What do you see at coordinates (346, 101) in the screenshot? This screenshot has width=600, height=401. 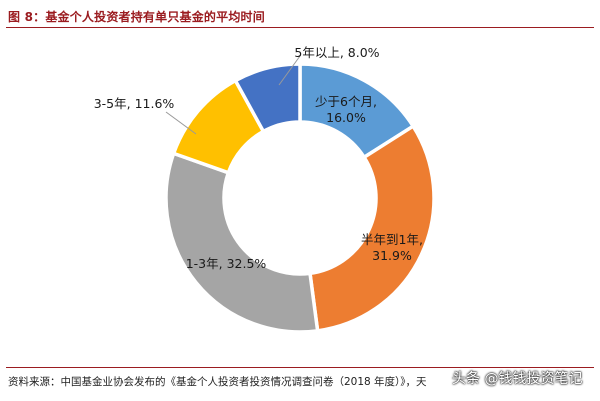 I see `slice-label: 少于6个月,` at bounding box center [346, 101].